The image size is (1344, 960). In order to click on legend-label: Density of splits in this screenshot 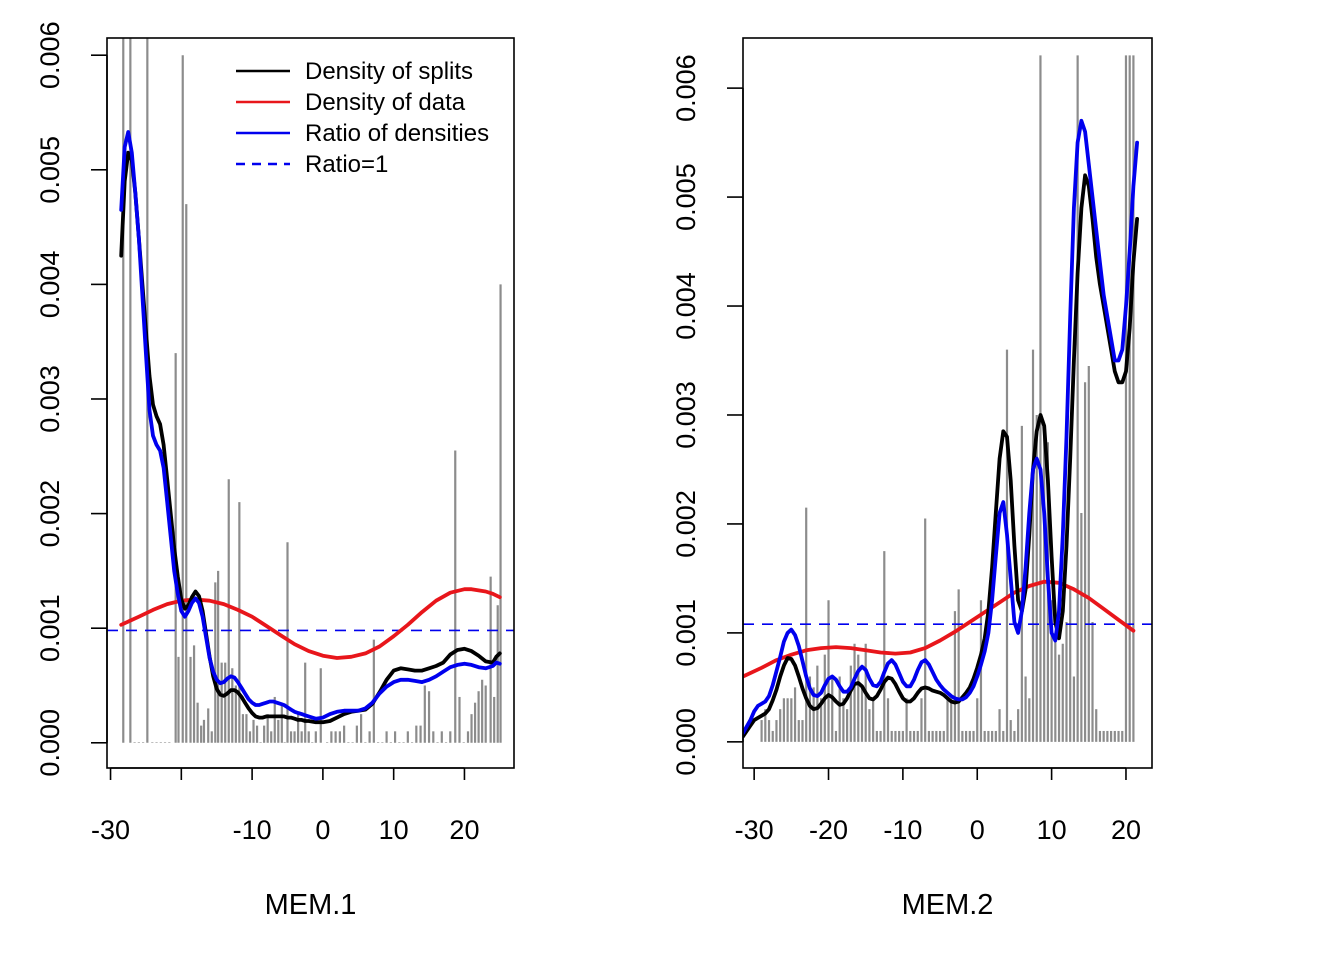, I will do `click(389, 71)`.